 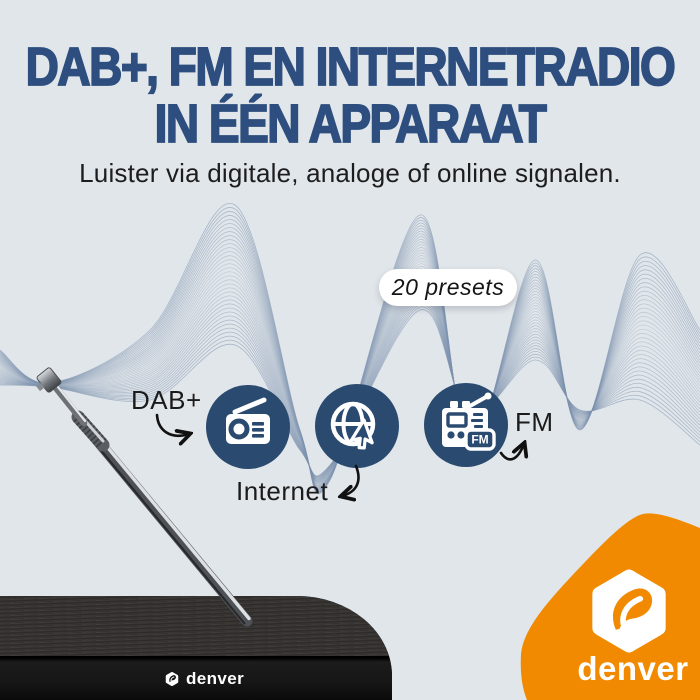 I want to click on radio-front-panel: denver, so click(x=196, y=678).